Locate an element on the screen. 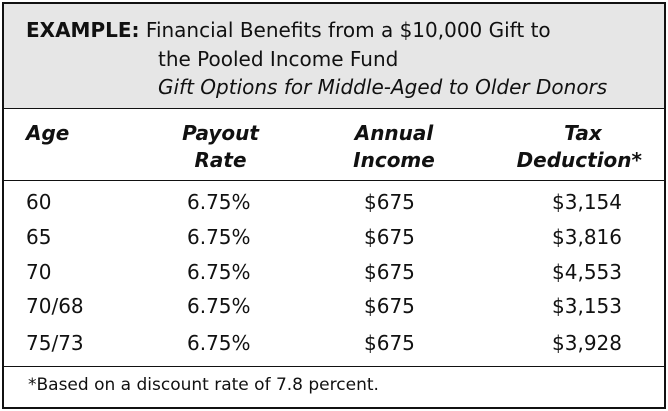 The height and width of the screenshot is (411, 668). column-header-age: Age is located at coordinates (47, 133).